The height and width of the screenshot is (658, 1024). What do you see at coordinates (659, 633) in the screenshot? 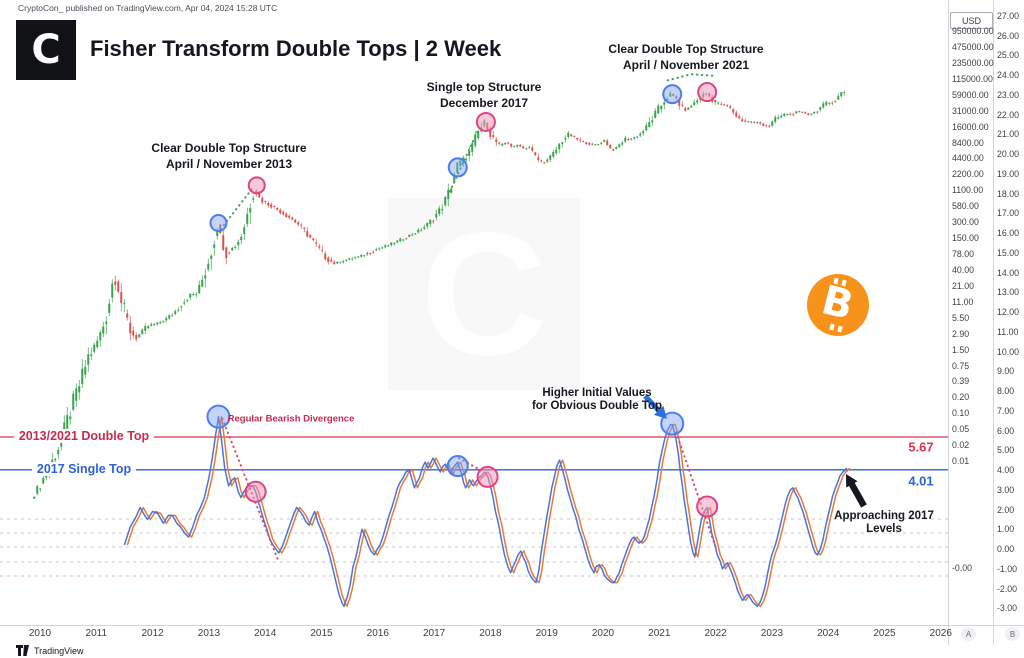
I see `time-axis-year-label: 2021` at bounding box center [659, 633].